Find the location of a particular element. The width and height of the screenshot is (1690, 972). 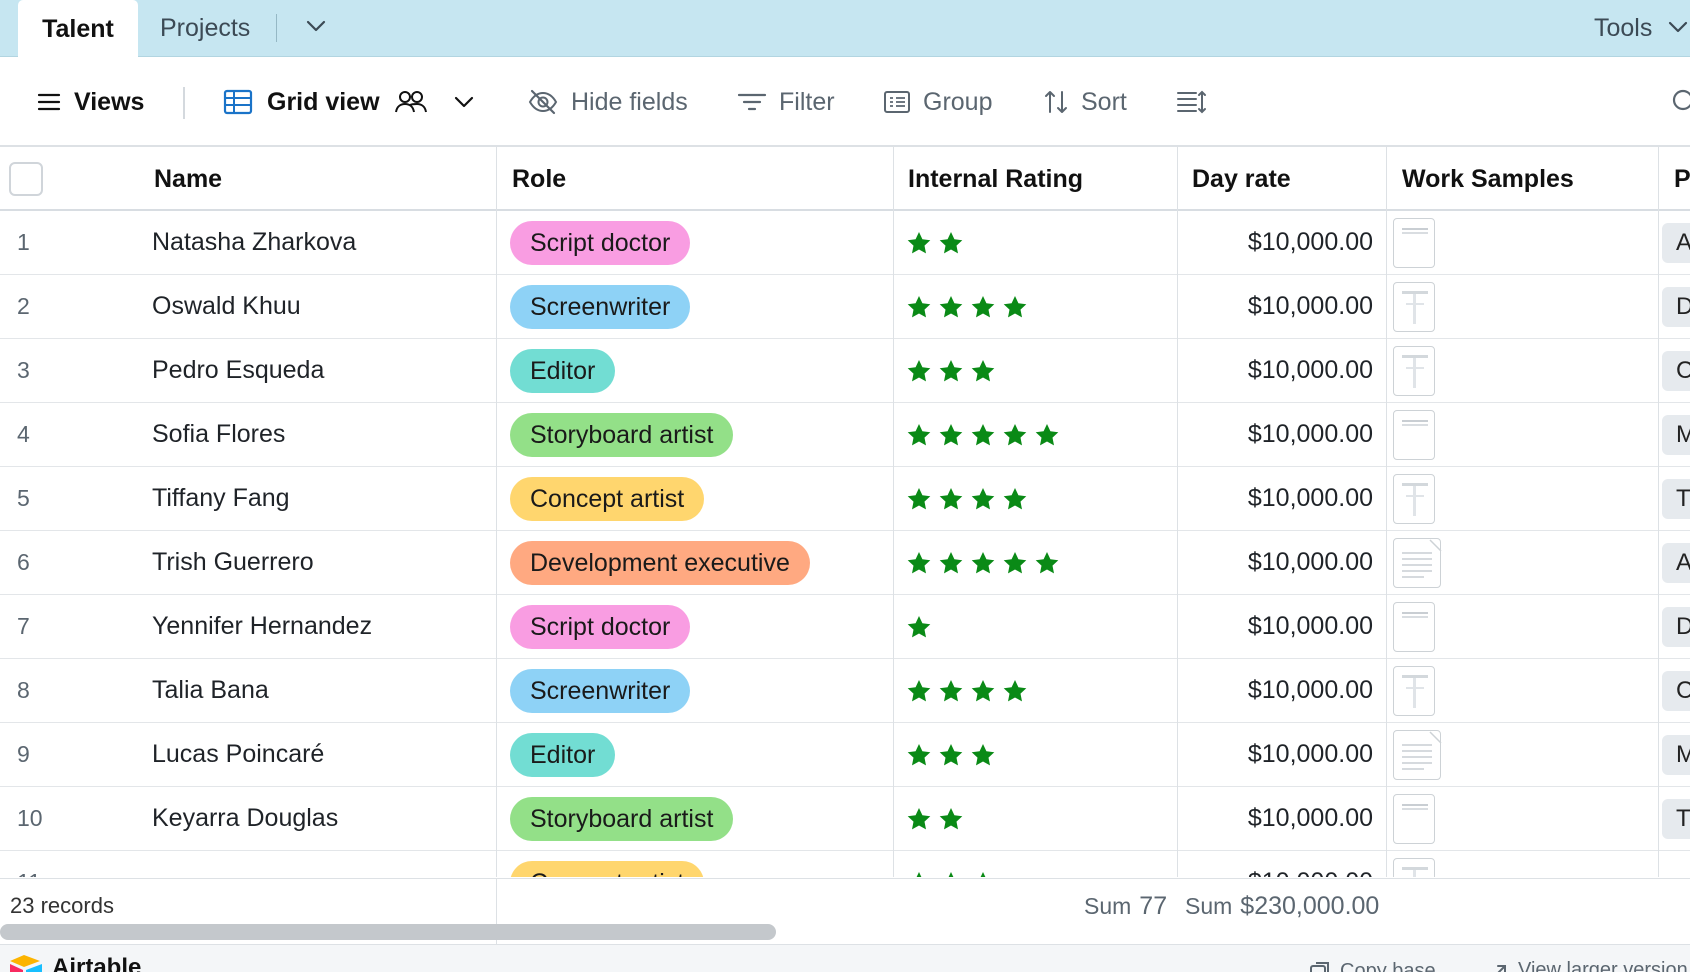

name-cell: Oswald Khuu is located at coordinates (226, 306).